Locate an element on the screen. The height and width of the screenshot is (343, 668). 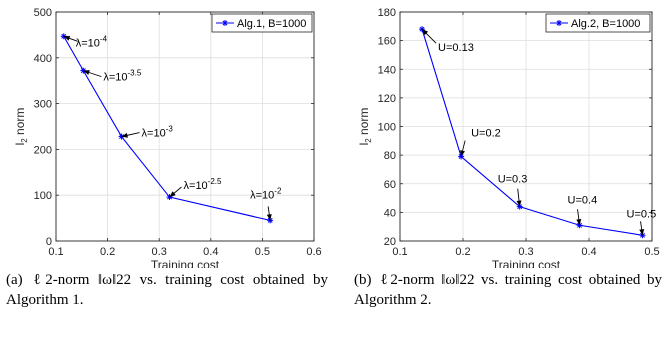
chart-b-xtick-label: 0.5 is located at coordinates (651, 252).